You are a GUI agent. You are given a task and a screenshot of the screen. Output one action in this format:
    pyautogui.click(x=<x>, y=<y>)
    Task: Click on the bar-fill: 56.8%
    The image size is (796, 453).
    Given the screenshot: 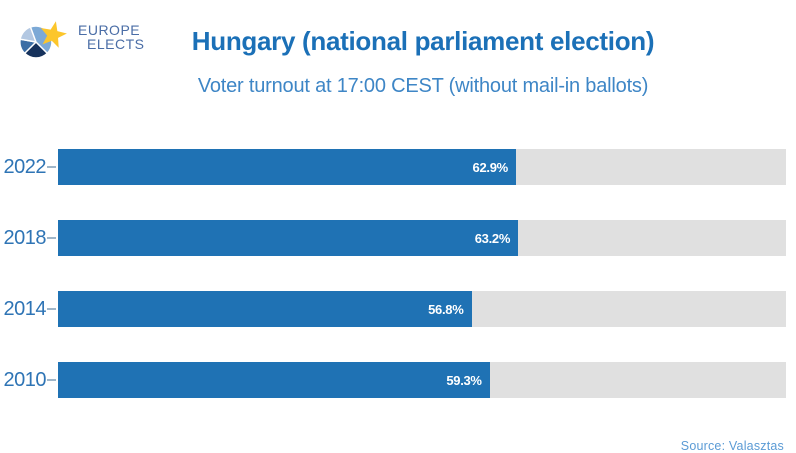 What is the action you would take?
    pyautogui.click(x=265, y=309)
    